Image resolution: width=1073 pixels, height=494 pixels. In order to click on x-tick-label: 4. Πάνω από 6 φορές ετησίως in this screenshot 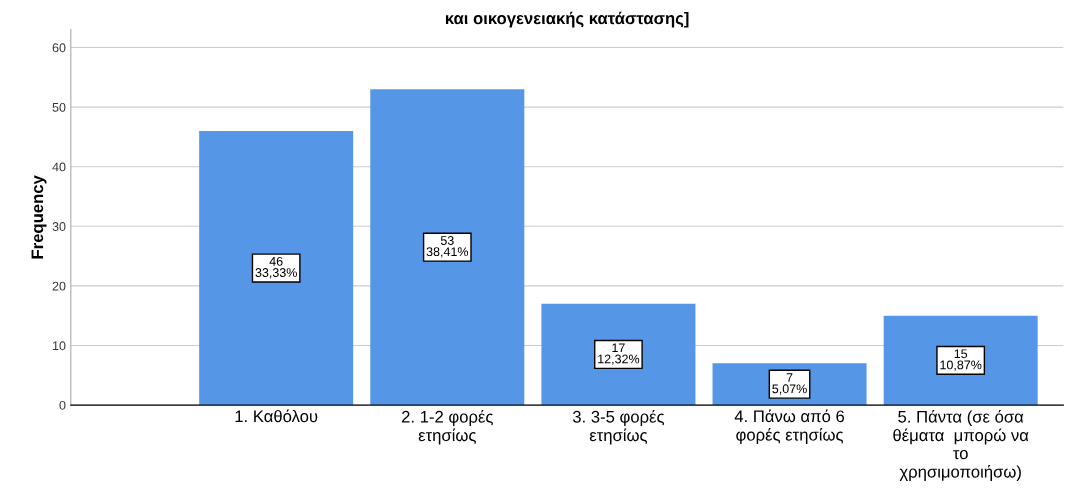, I will do `click(789, 426)`.